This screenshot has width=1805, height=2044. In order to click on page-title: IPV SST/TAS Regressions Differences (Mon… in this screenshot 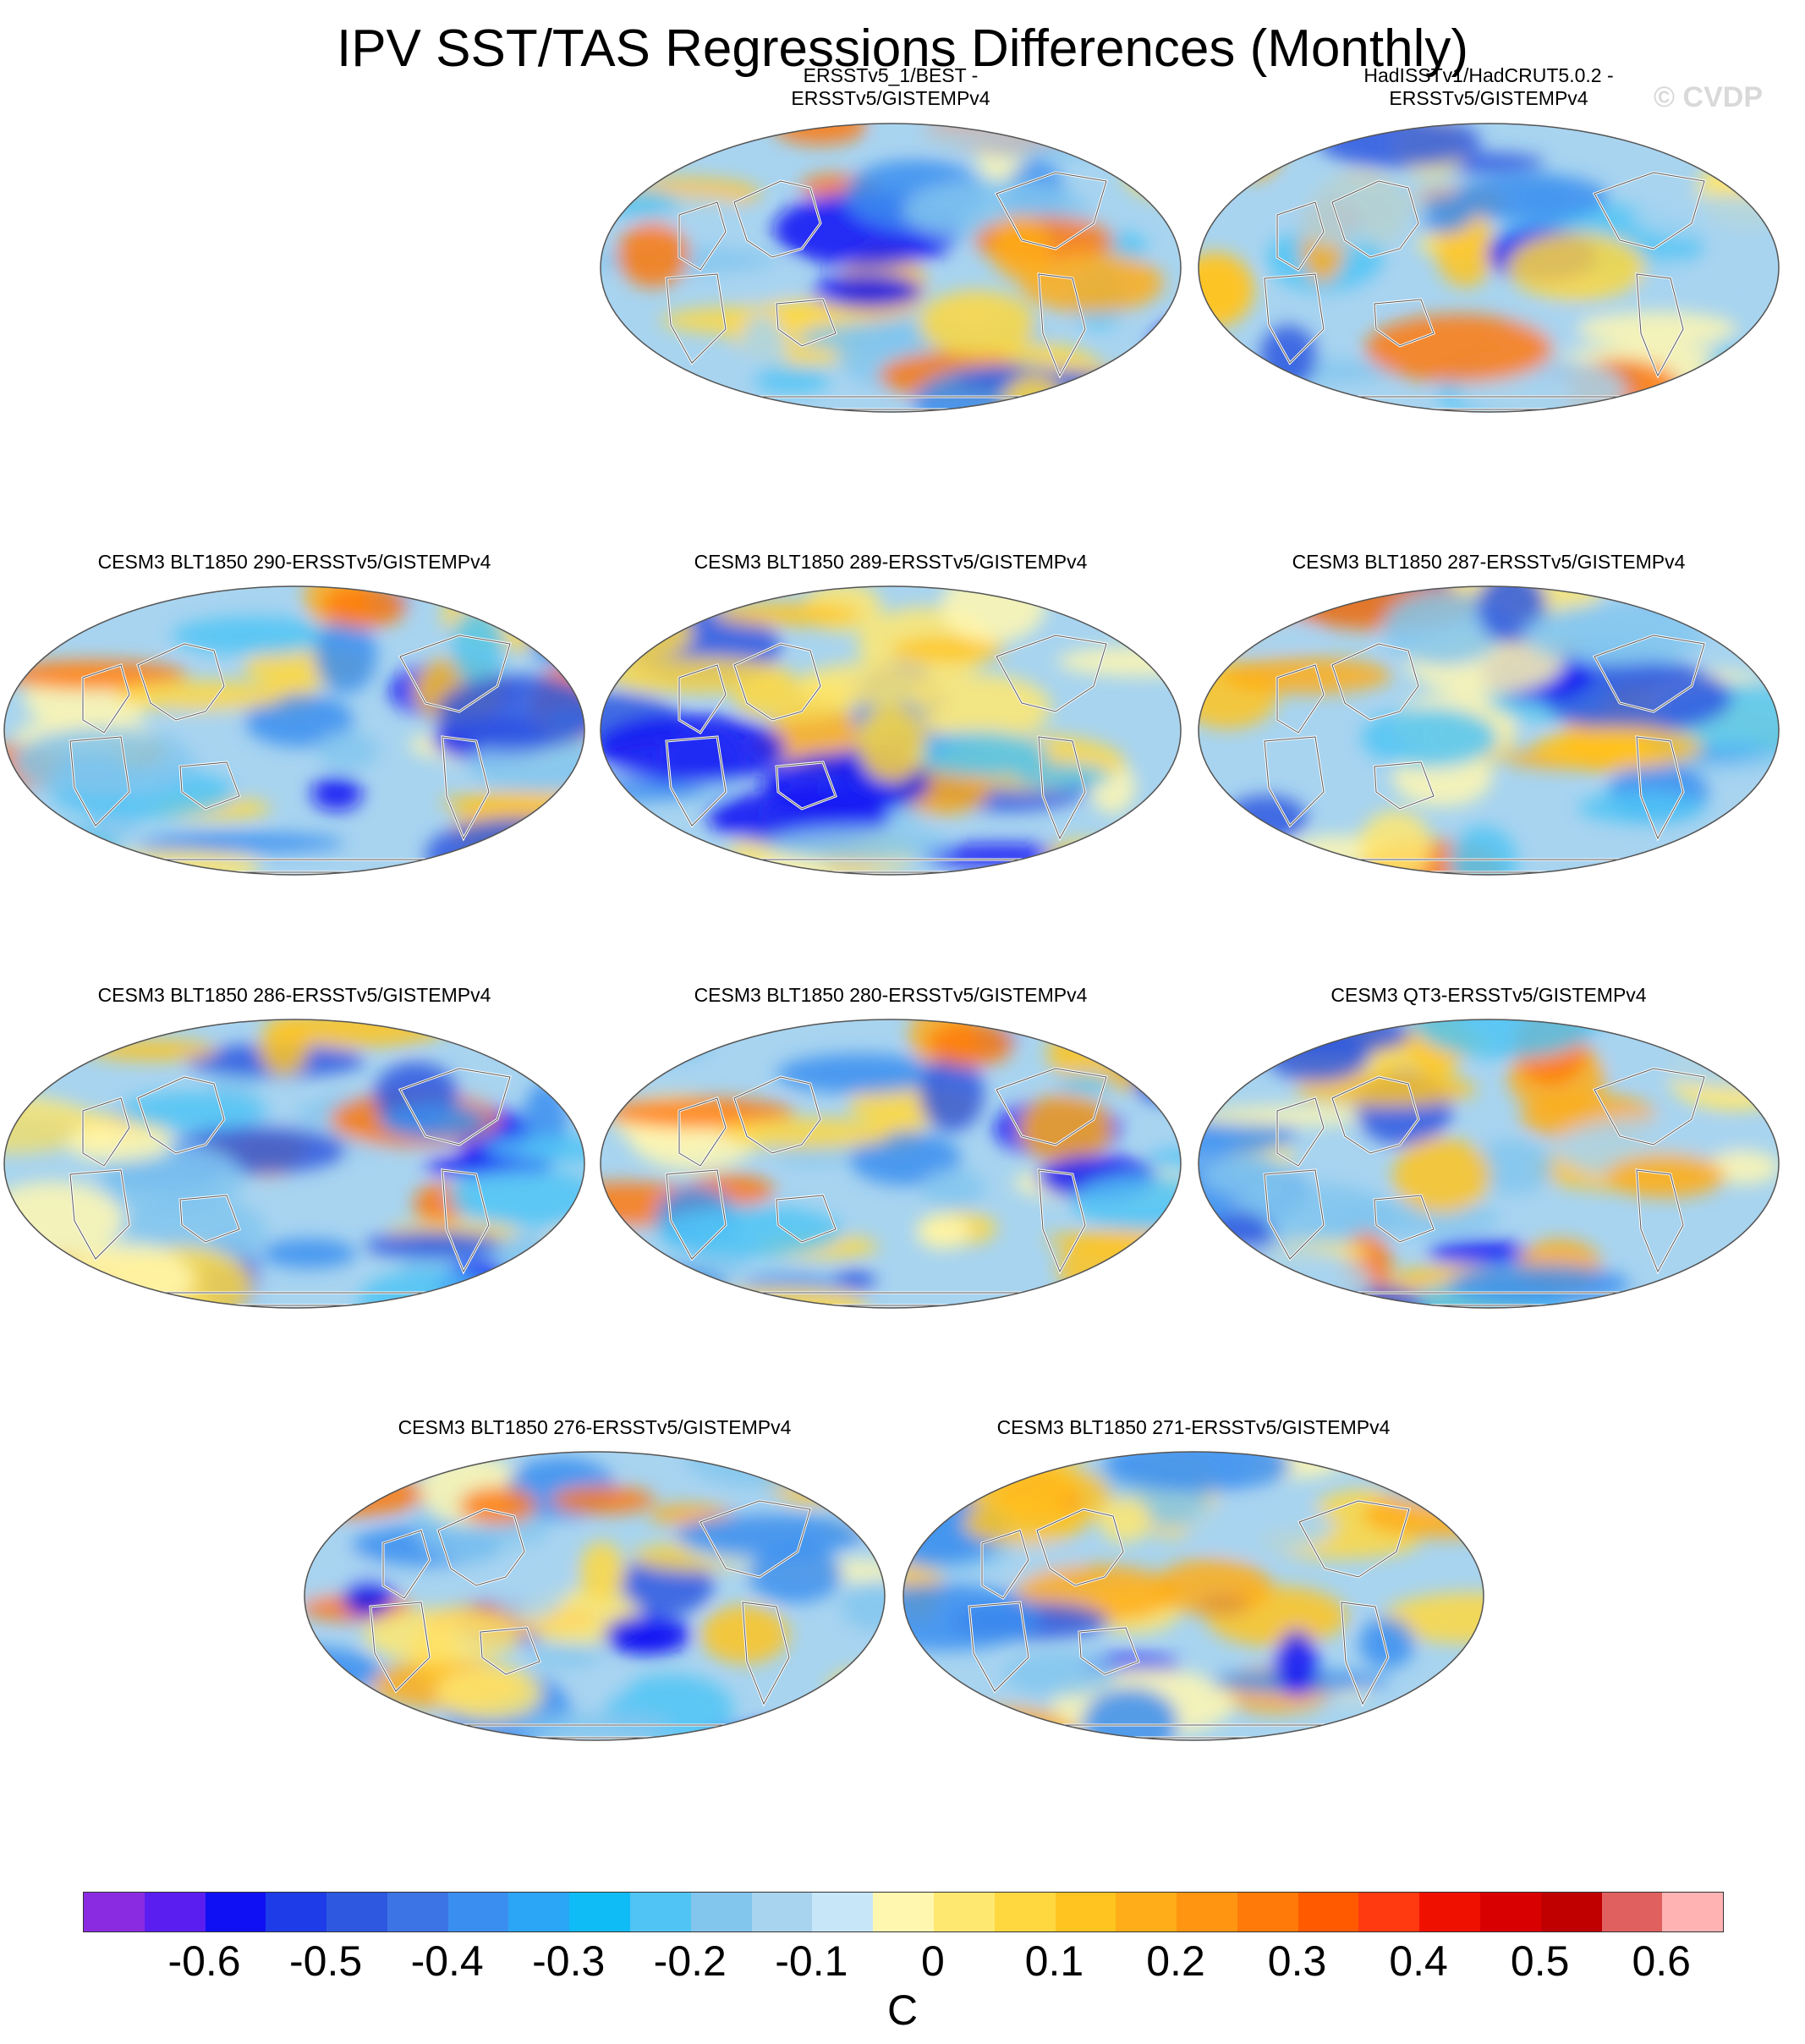, I will do `click(902, 48)`.